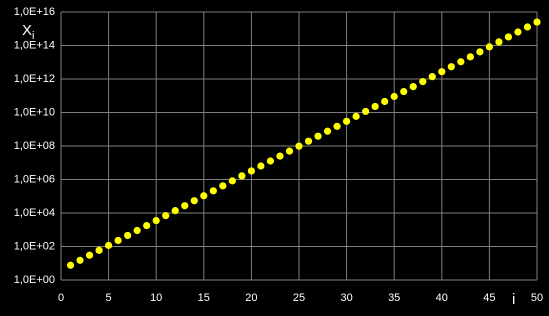 The width and height of the screenshot is (549, 316). I want to click on x-tick-label: 35, so click(394, 298).